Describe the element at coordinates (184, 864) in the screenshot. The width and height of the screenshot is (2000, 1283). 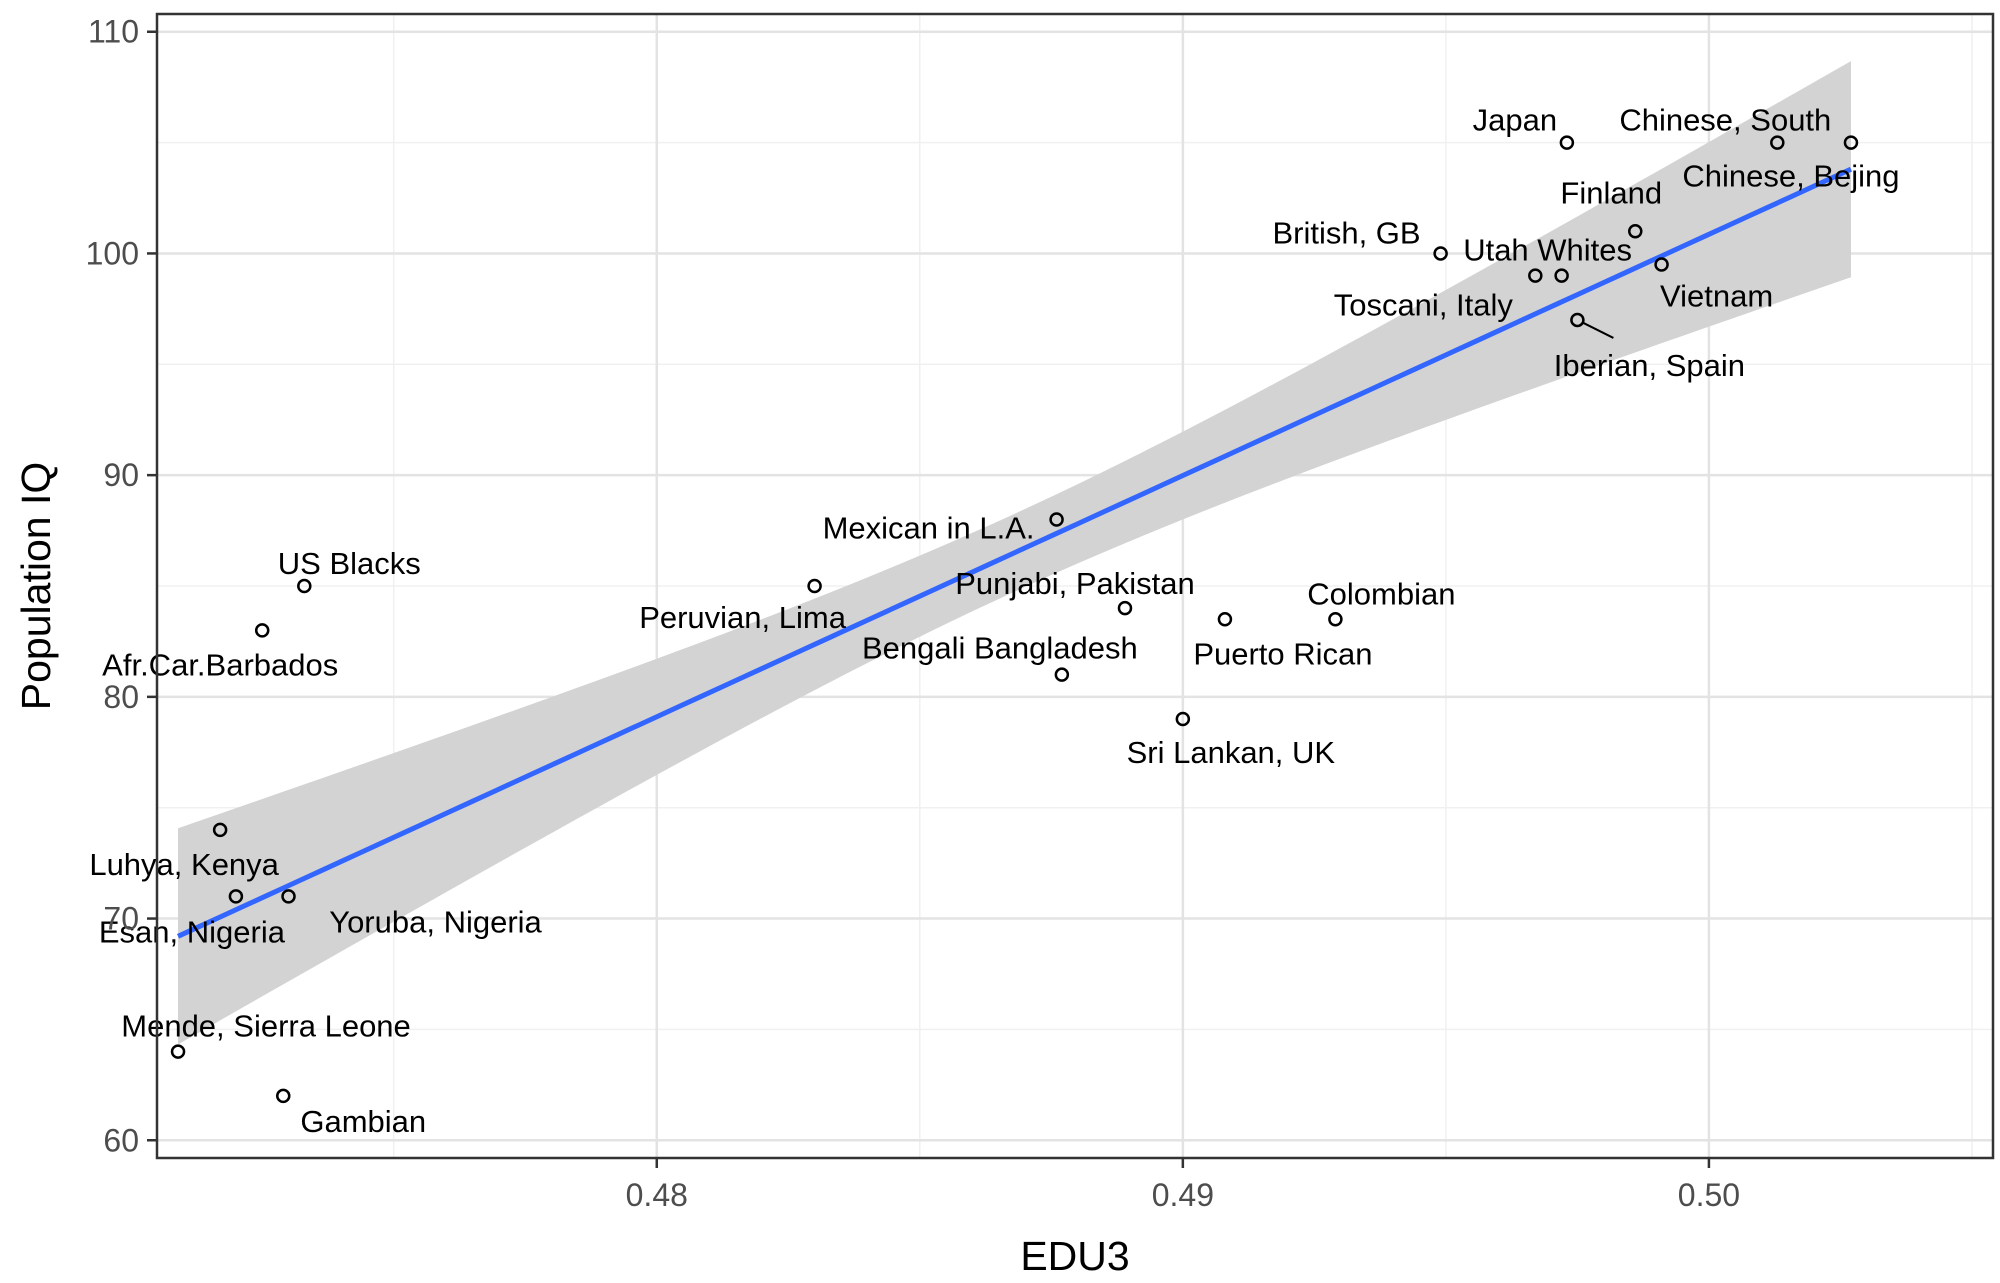
I see `point-label: Luhya, Kenya` at that location.